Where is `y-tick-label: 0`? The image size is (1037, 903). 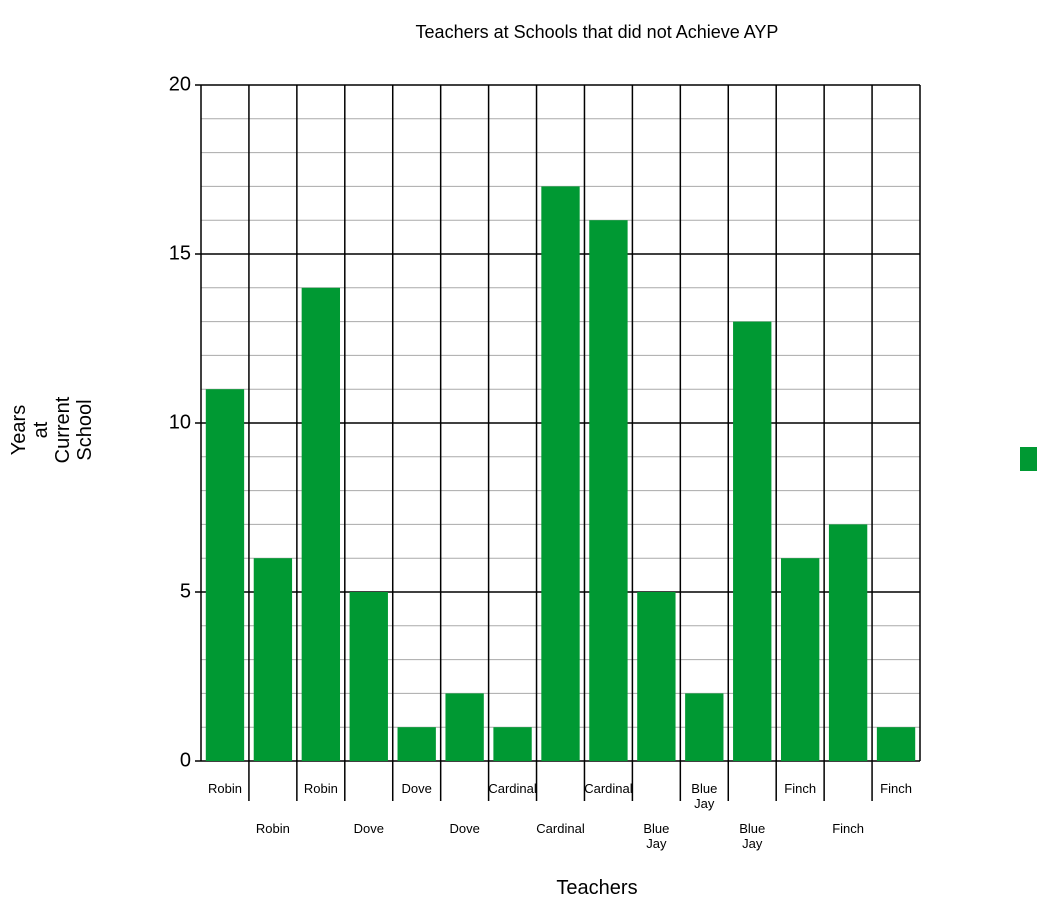
y-tick-label: 0 is located at coordinates (185, 760).